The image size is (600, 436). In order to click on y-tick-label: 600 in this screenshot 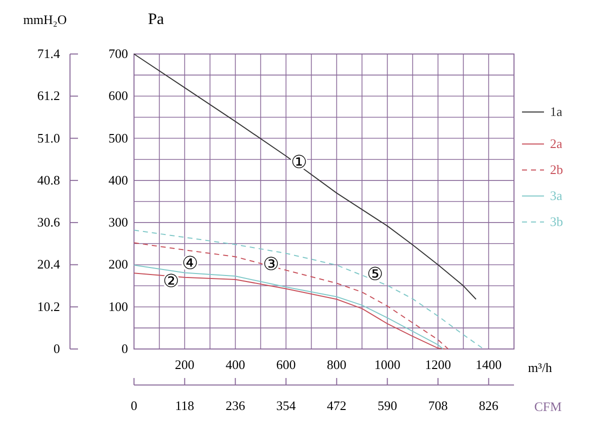, I will do `click(118, 96)`.